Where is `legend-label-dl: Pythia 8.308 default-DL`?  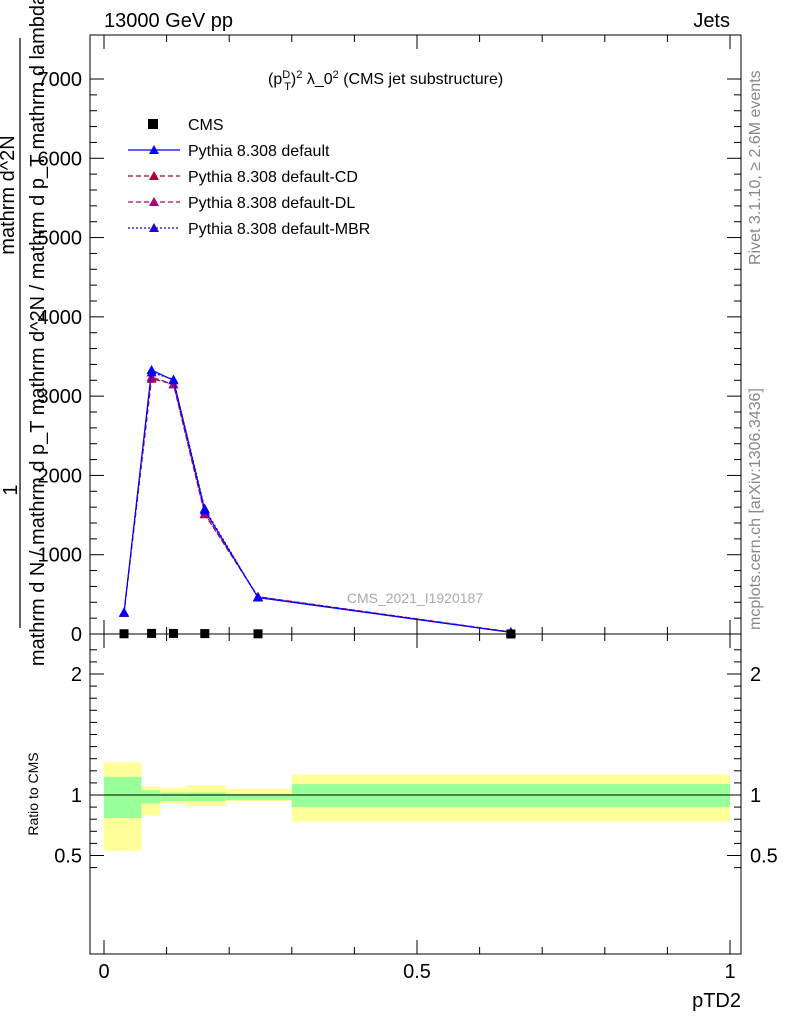 legend-label-dl: Pythia 8.308 default-DL is located at coordinates (271, 203).